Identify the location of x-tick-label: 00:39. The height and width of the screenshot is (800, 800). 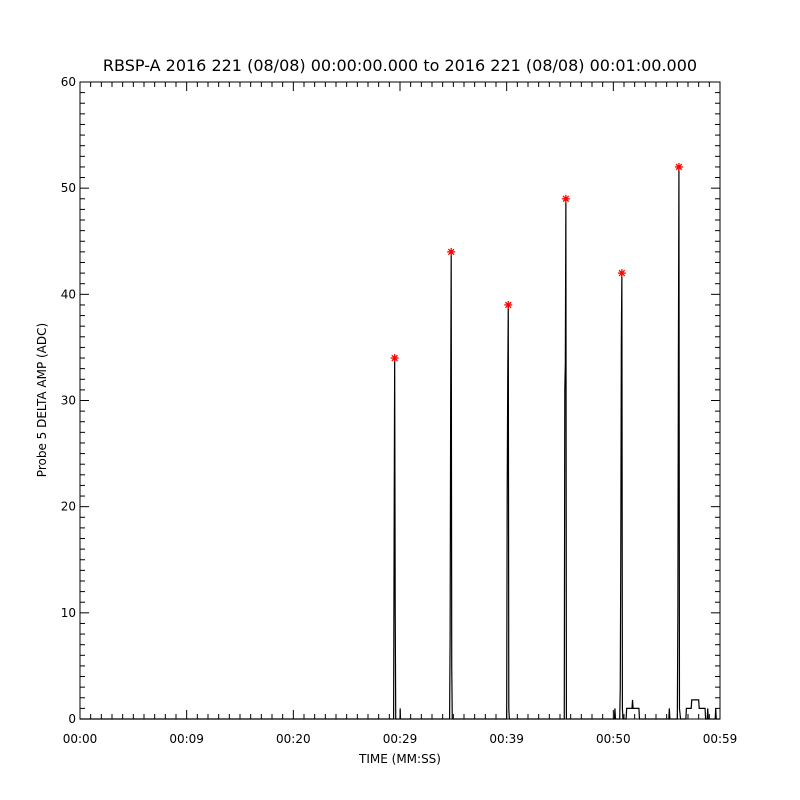
(506, 739).